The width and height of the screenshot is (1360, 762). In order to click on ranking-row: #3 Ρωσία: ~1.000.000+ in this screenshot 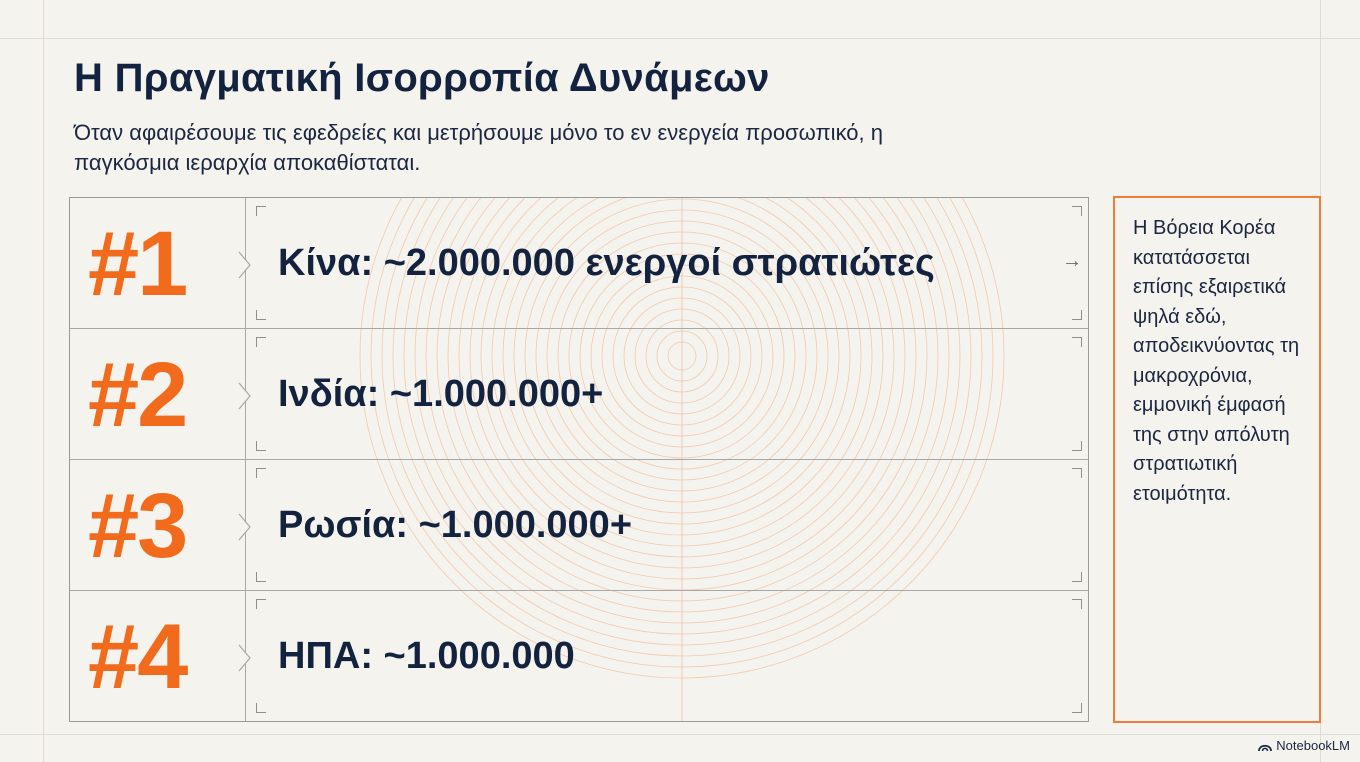, I will do `click(579, 525)`.